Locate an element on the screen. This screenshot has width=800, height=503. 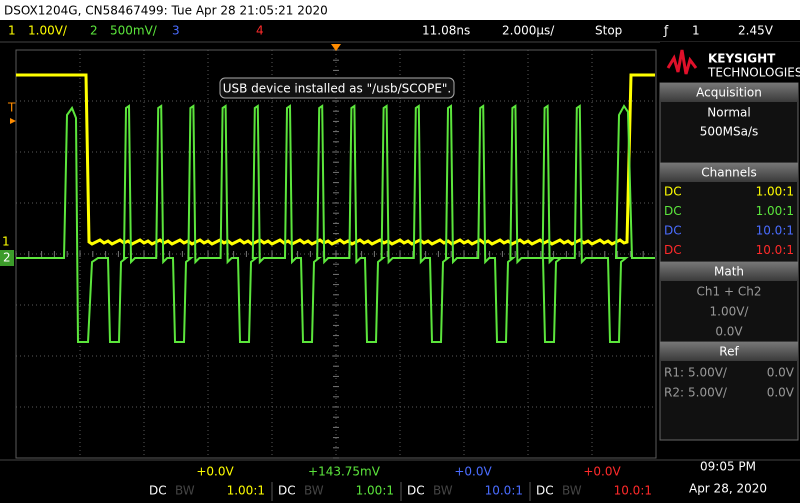
ch2-label: 2 is located at coordinates (94, 31).